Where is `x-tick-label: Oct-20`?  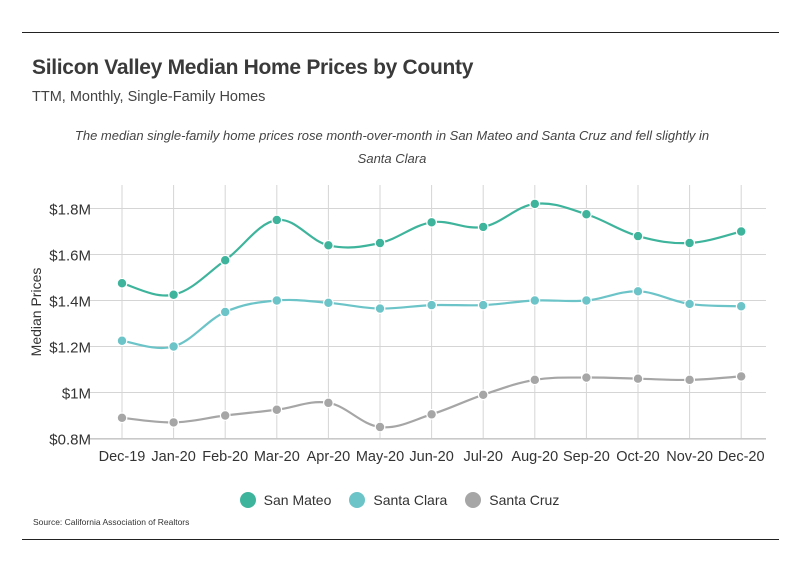 x-tick-label: Oct-20 is located at coordinates (638, 457).